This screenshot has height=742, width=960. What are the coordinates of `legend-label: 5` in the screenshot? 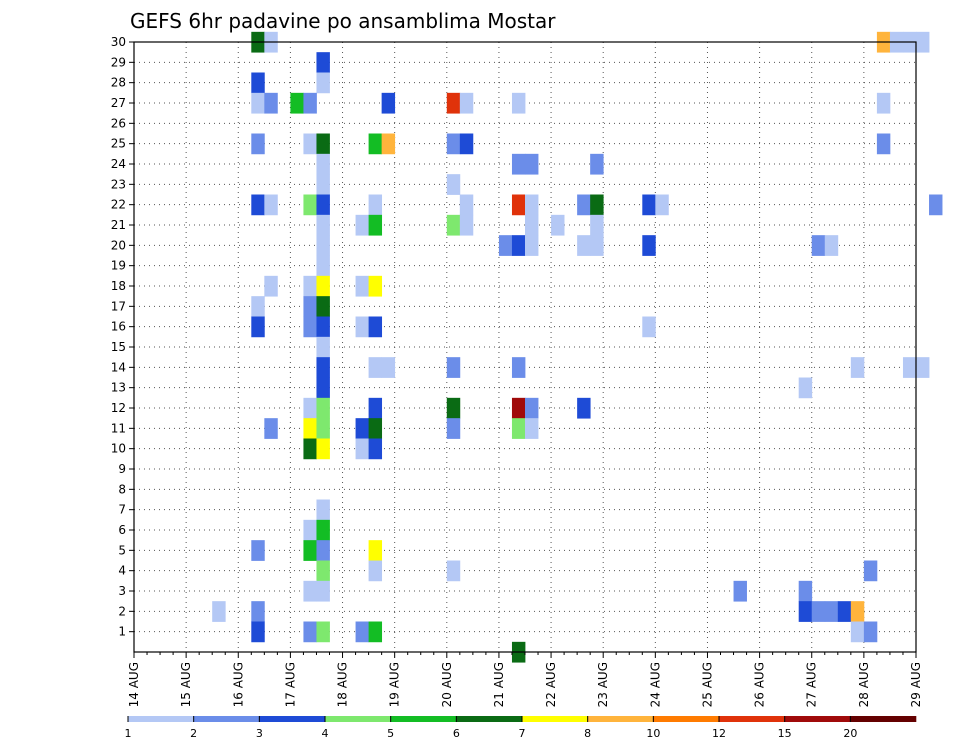 It's located at (390, 733).